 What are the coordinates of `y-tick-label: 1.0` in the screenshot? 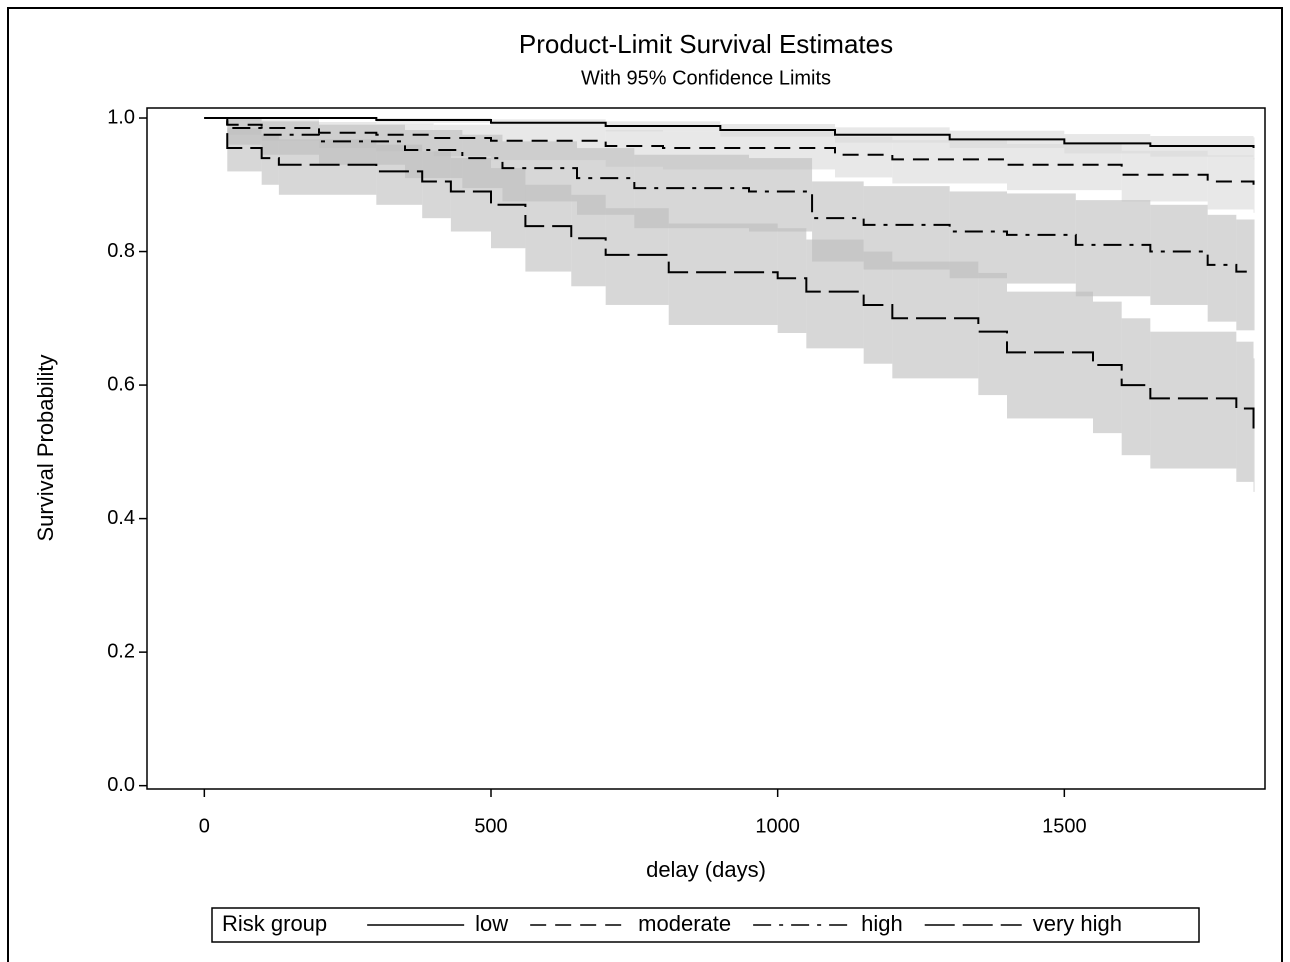 It's located at (121, 117).